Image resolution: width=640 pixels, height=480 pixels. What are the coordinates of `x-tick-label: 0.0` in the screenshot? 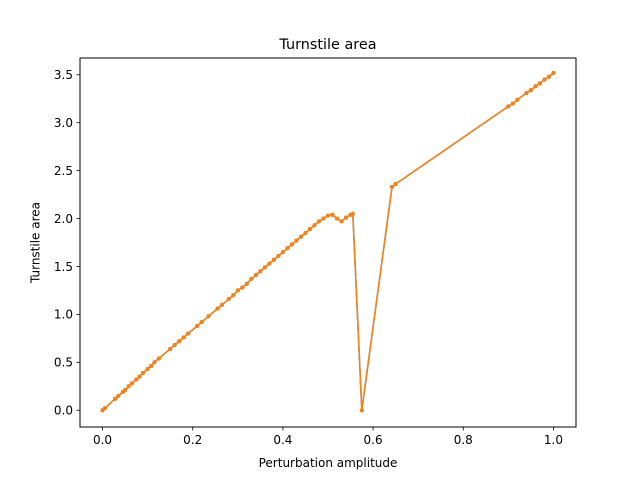 It's located at (102, 440).